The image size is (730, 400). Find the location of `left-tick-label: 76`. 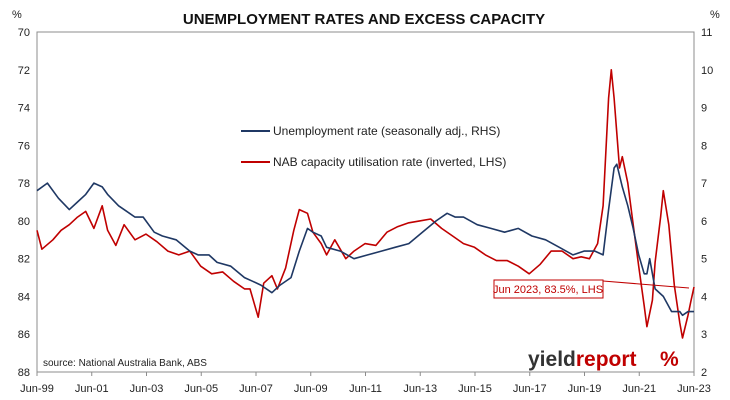

left-tick-label: 76 is located at coordinates (24, 146).